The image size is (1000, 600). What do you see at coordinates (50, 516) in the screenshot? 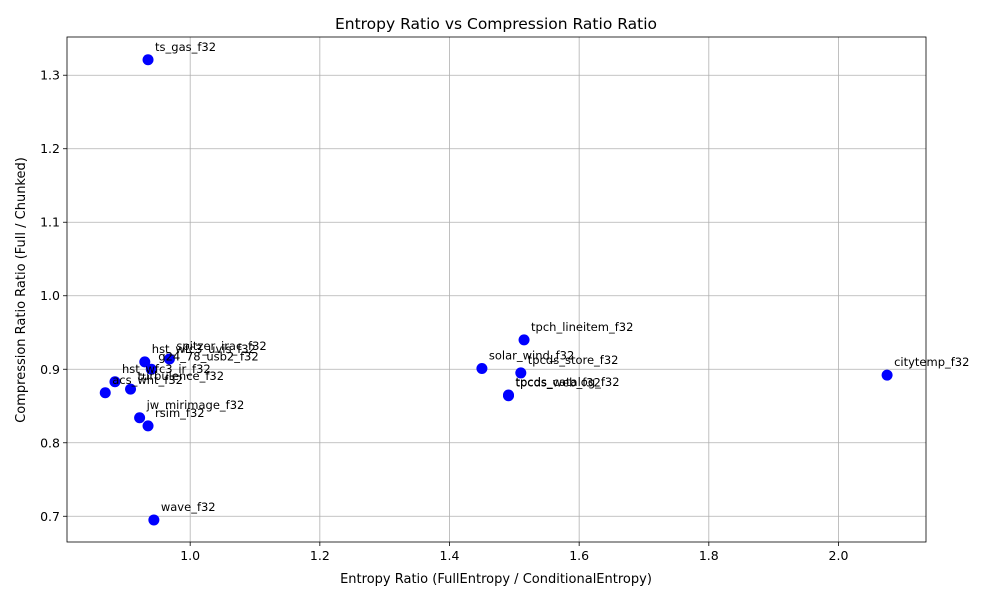
I see `y-tick-label: 0.7` at bounding box center [50, 516].